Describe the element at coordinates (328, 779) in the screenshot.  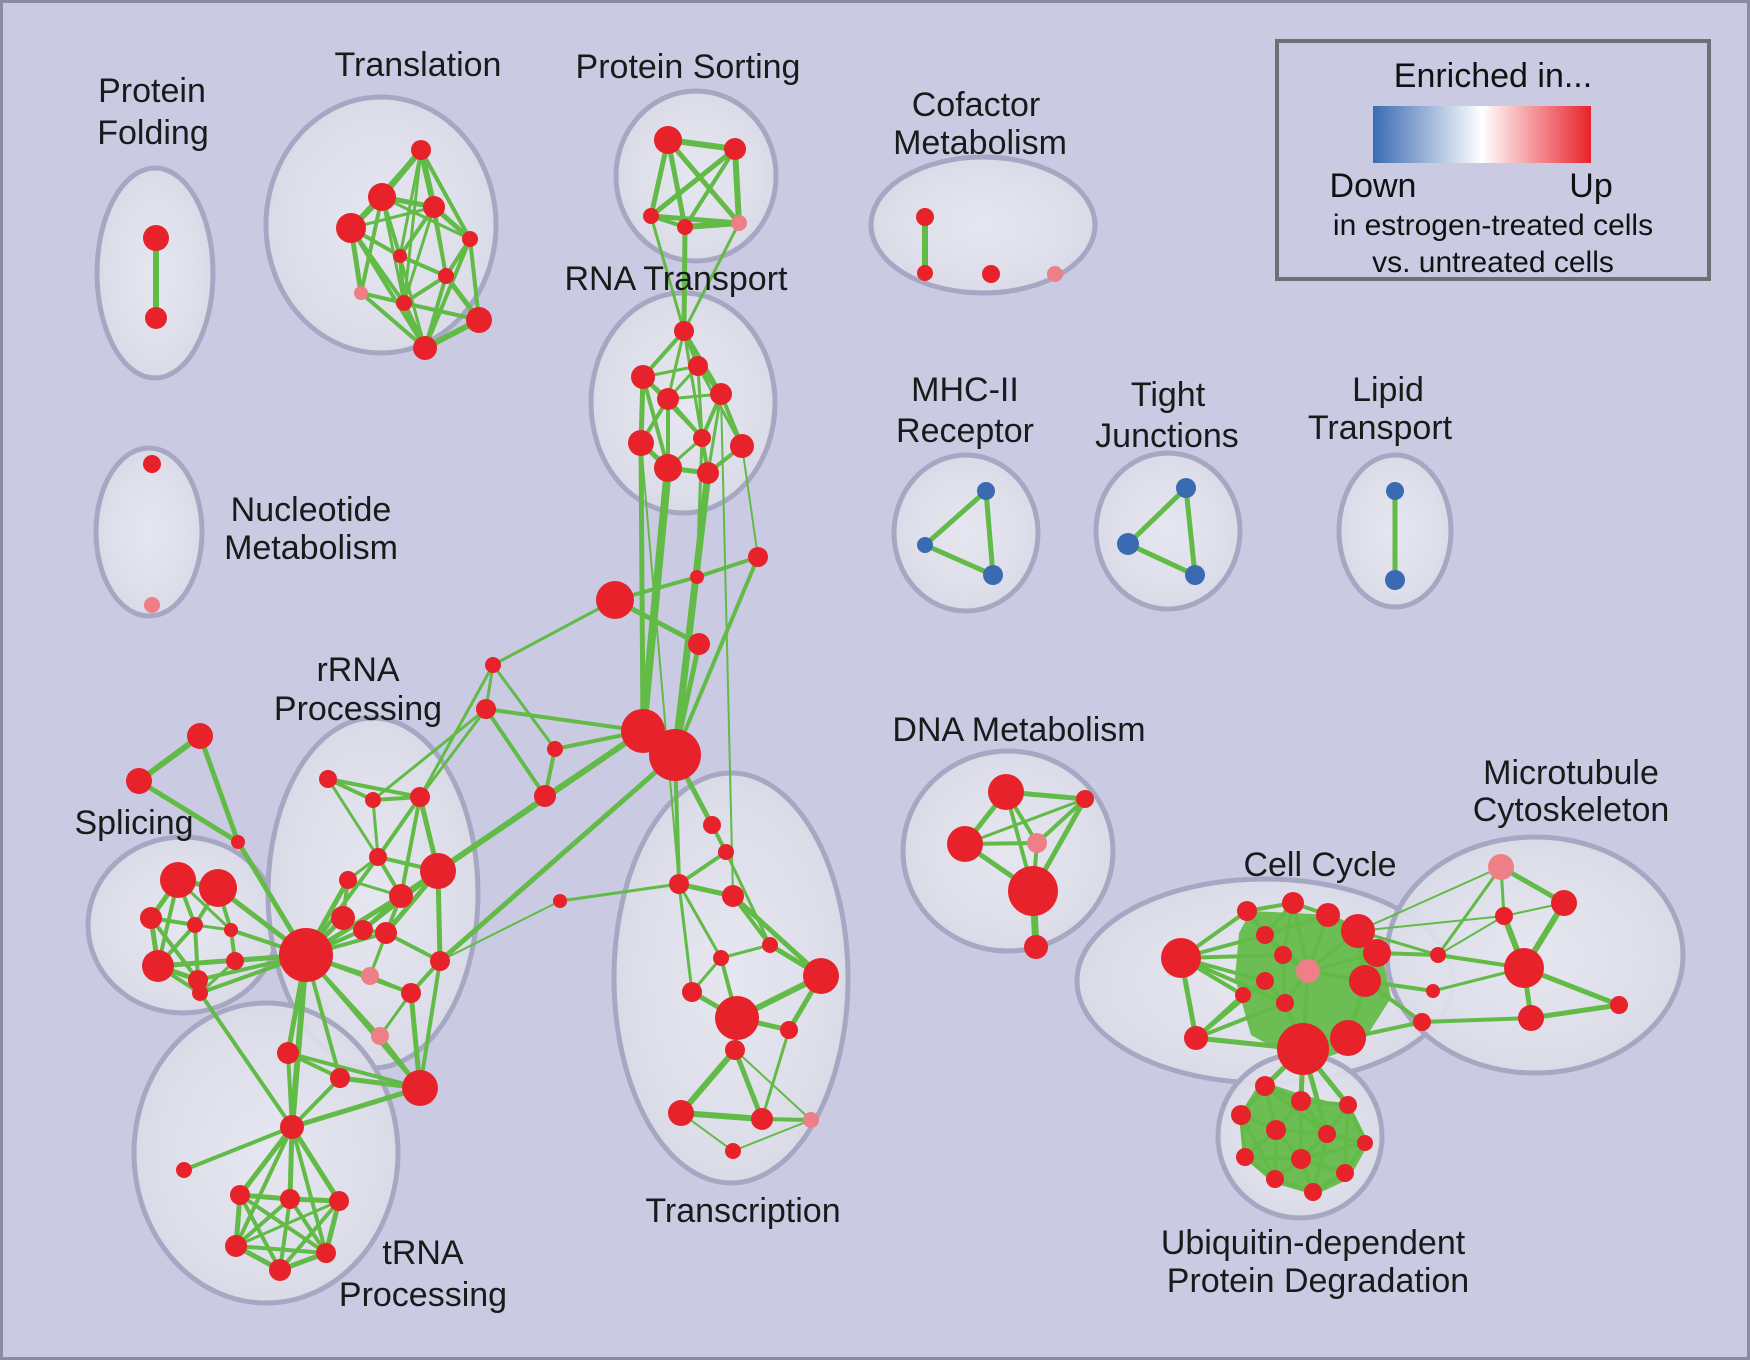
I see `node-rr1` at that location.